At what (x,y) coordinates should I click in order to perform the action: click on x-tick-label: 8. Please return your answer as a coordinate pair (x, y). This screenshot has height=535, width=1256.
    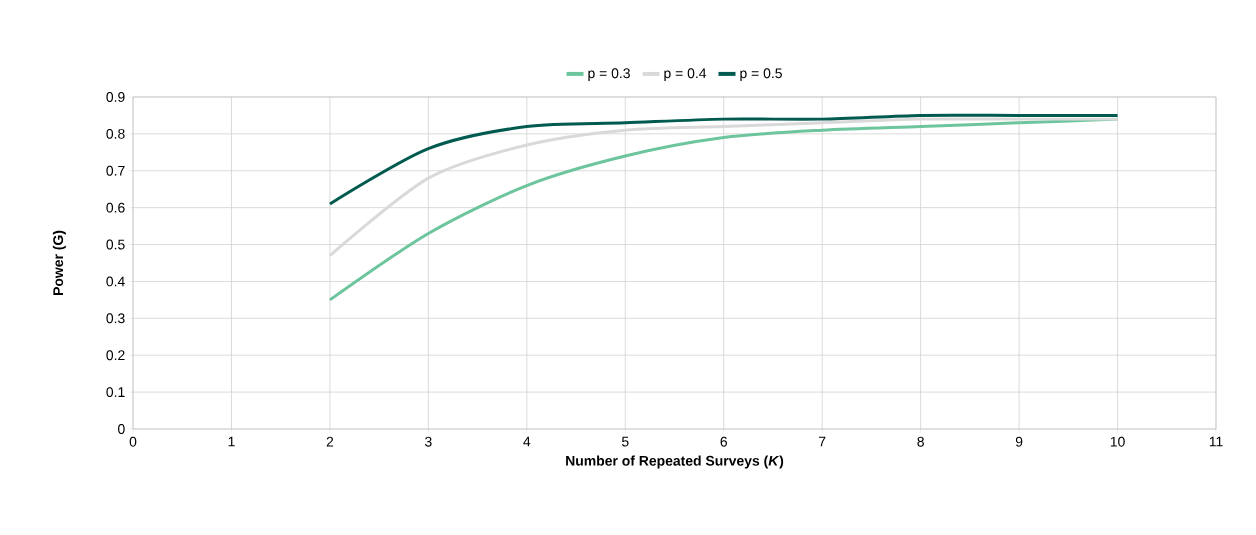
    Looking at the image, I should click on (920, 441).